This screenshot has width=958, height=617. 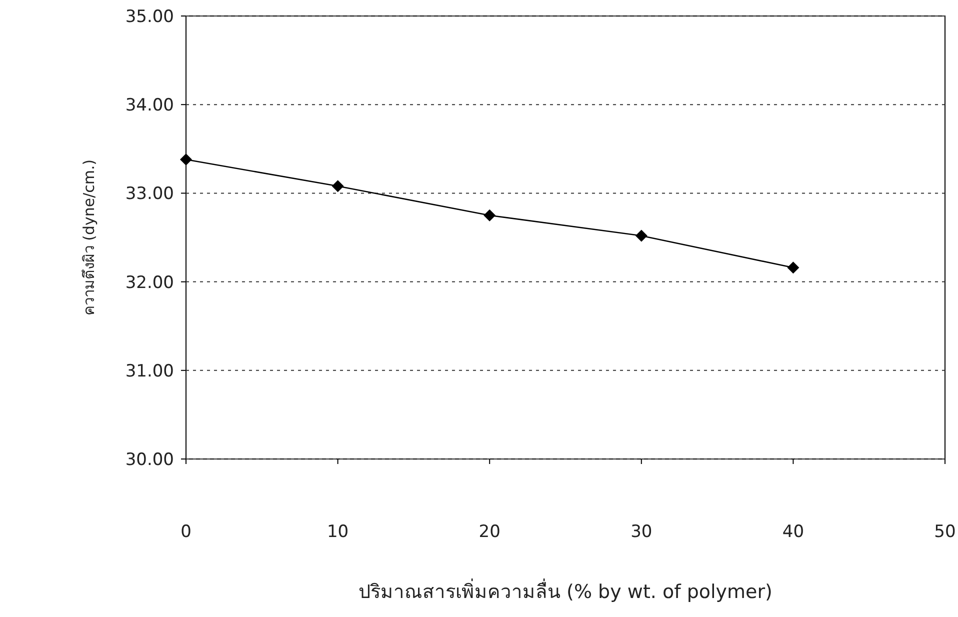 I want to click on x-tick-label: 50, so click(x=945, y=532).